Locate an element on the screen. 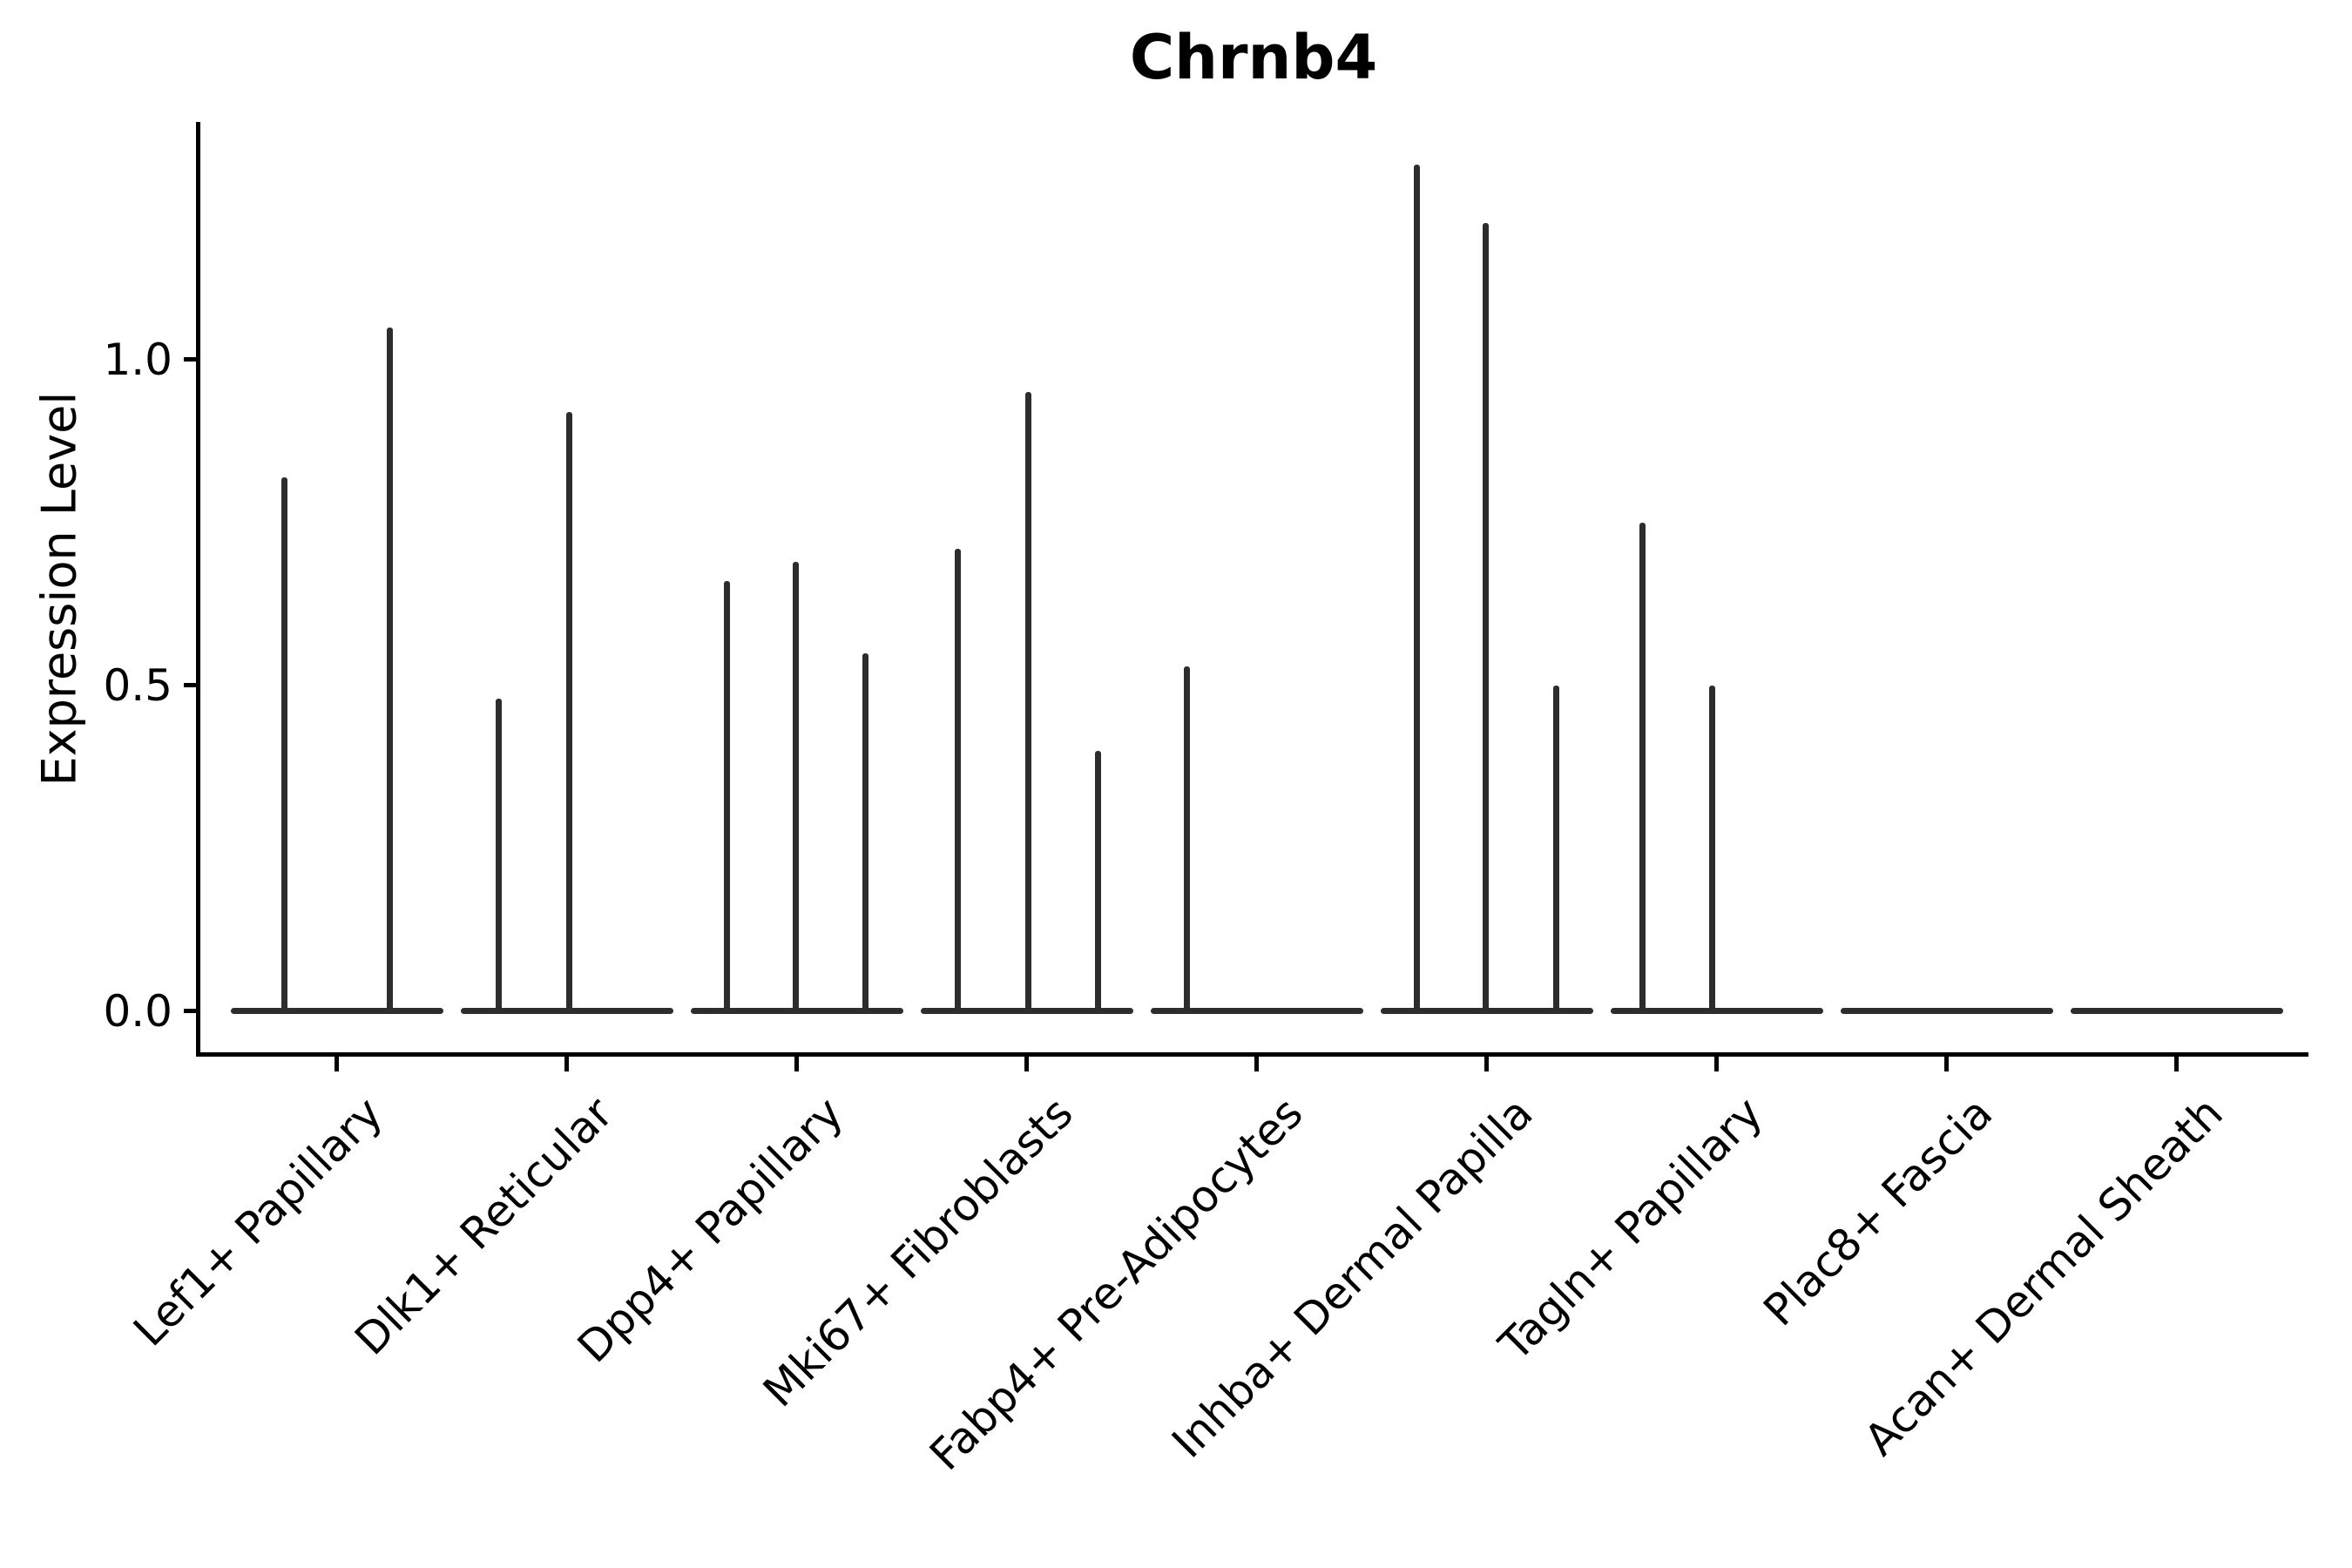 The image size is (2352, 1568). x-tick-label-4: Fabp4+ Pre-Adipocytes is located at coordinates (1116, 1284).